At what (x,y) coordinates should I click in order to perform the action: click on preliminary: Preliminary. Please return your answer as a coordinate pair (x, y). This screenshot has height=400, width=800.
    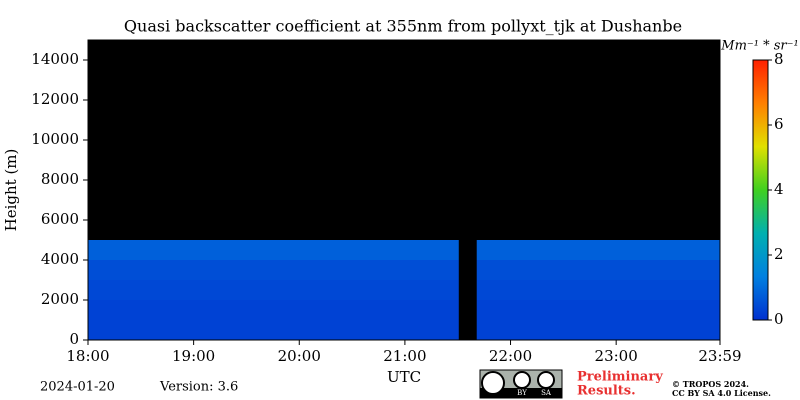
    Looking at the image, I should click on (620, 377).